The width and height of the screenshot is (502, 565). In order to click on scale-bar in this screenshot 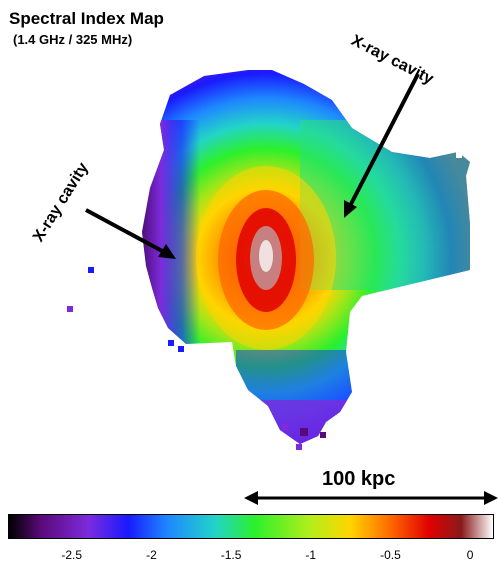, I will do `click(371, 498)`.